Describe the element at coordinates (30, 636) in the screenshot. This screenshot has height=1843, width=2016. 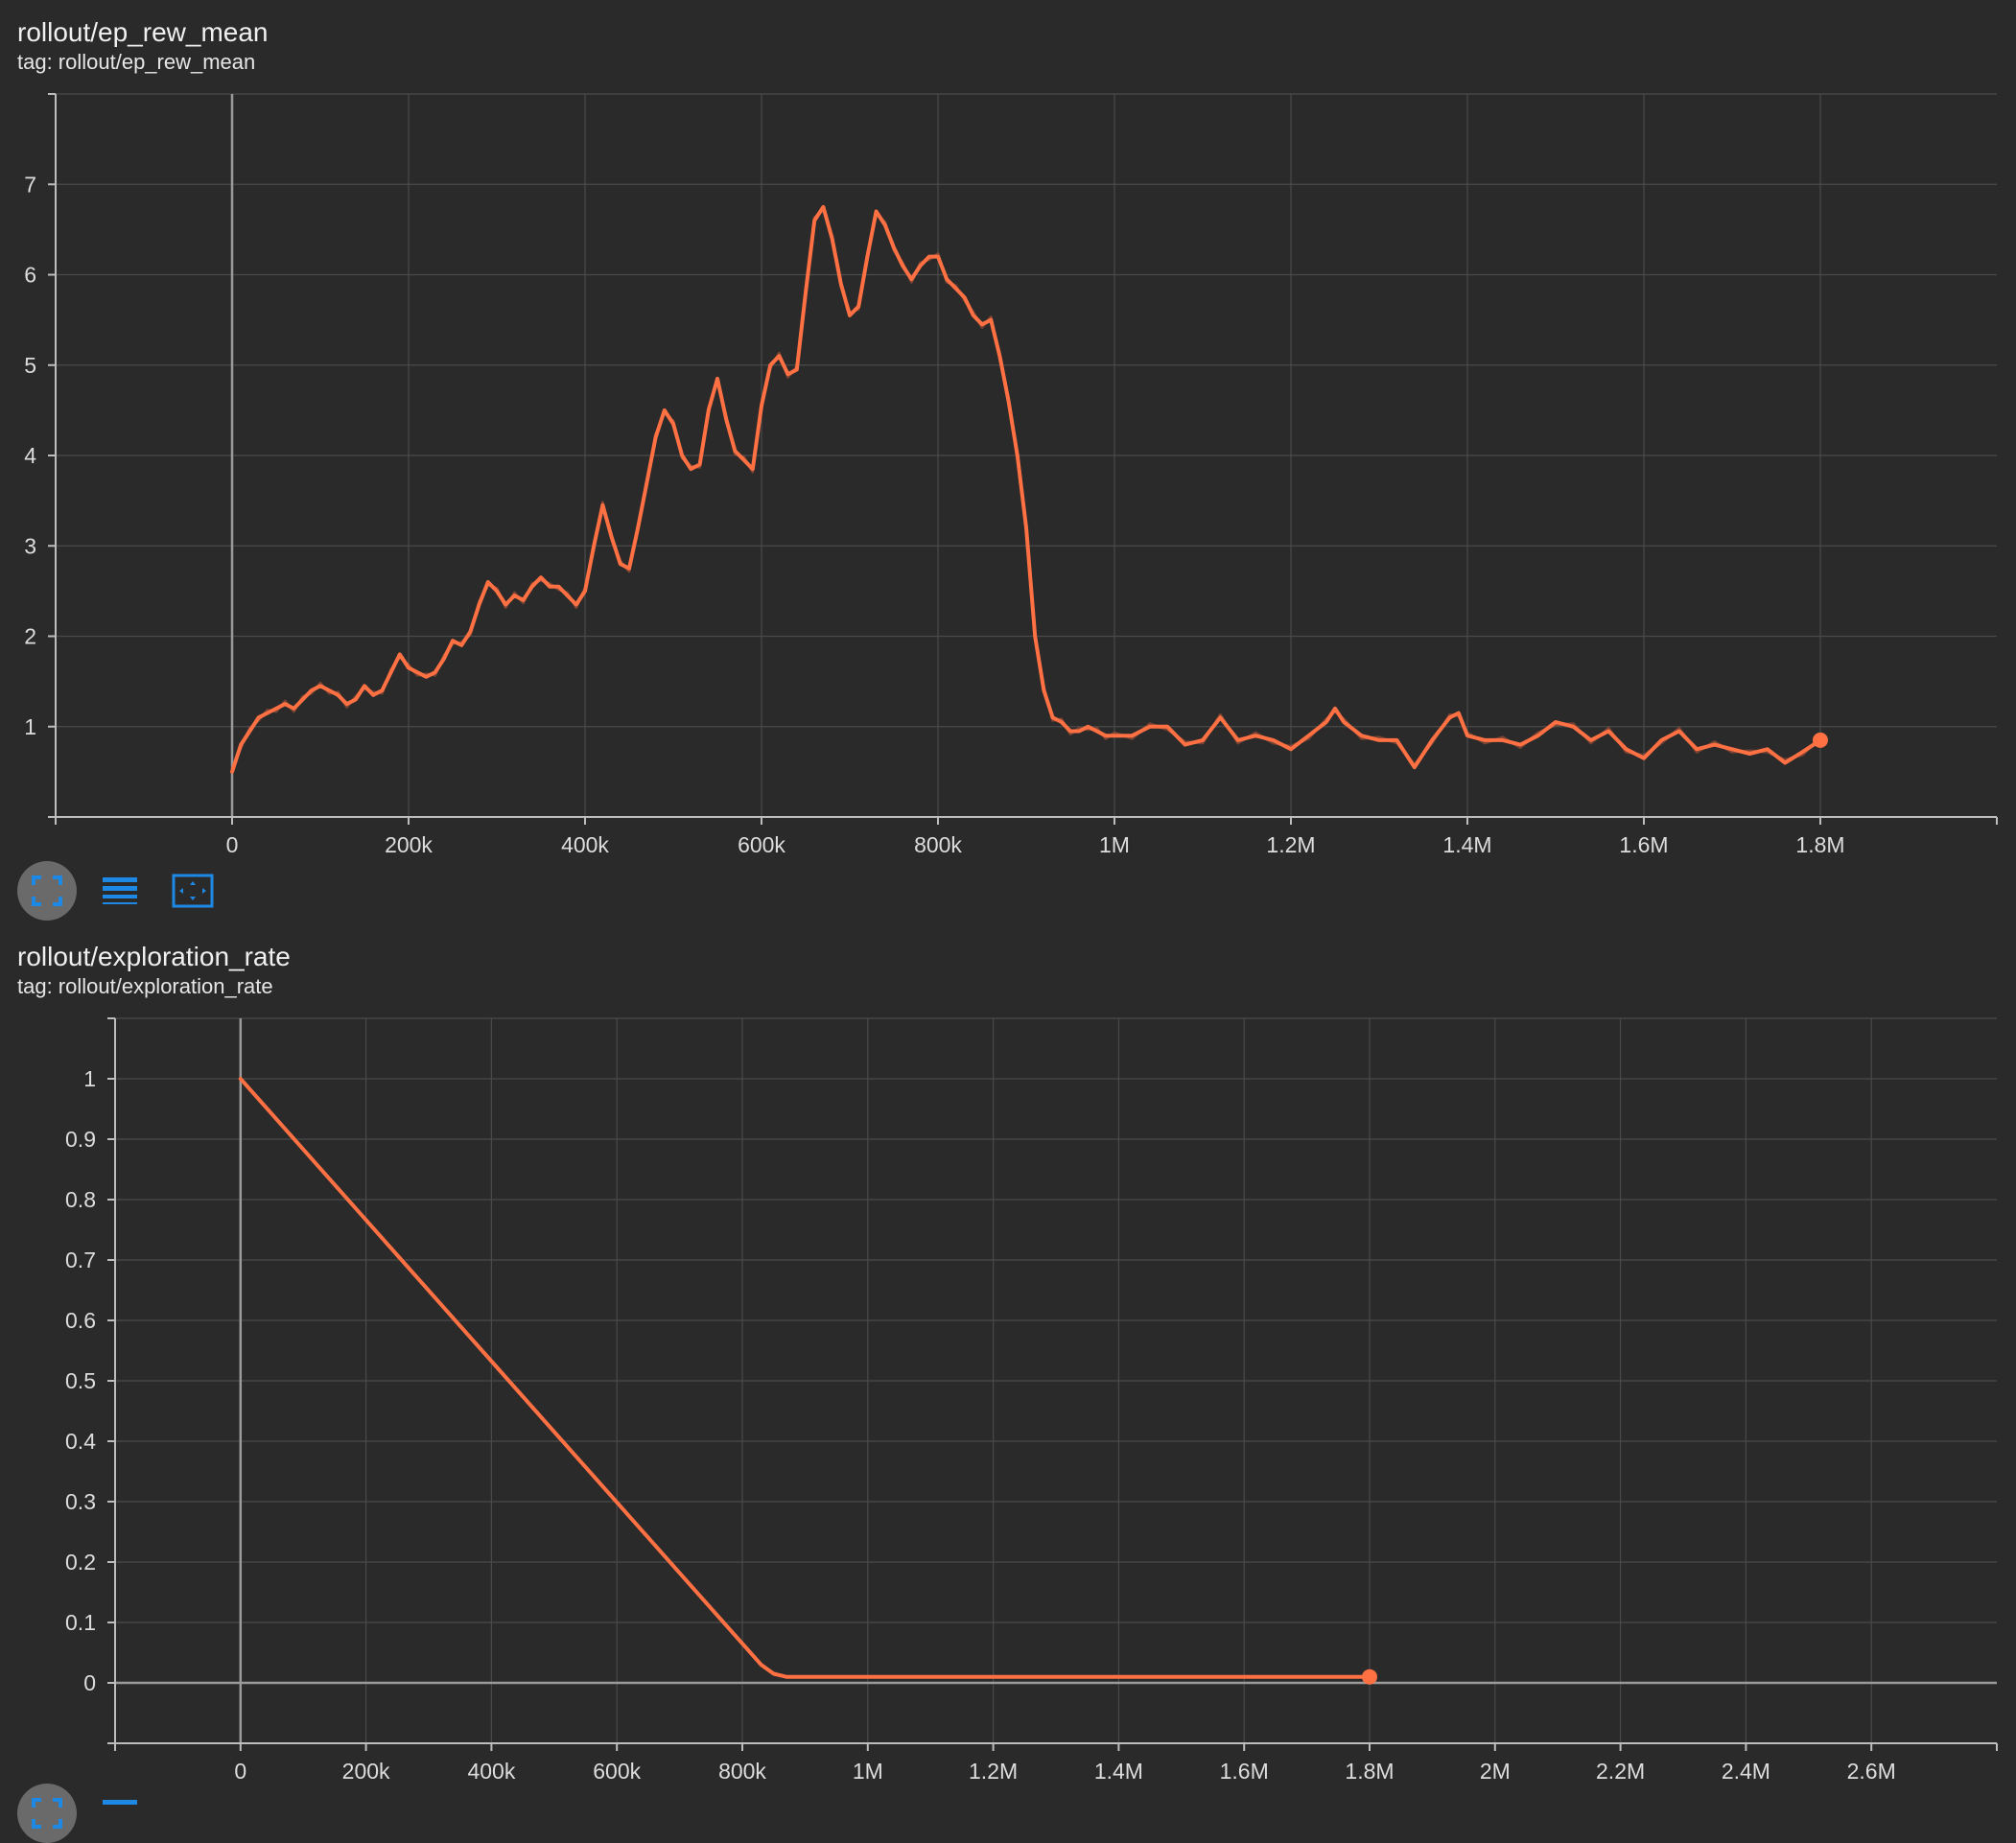
I see `y-tick-label: 2` at that location.